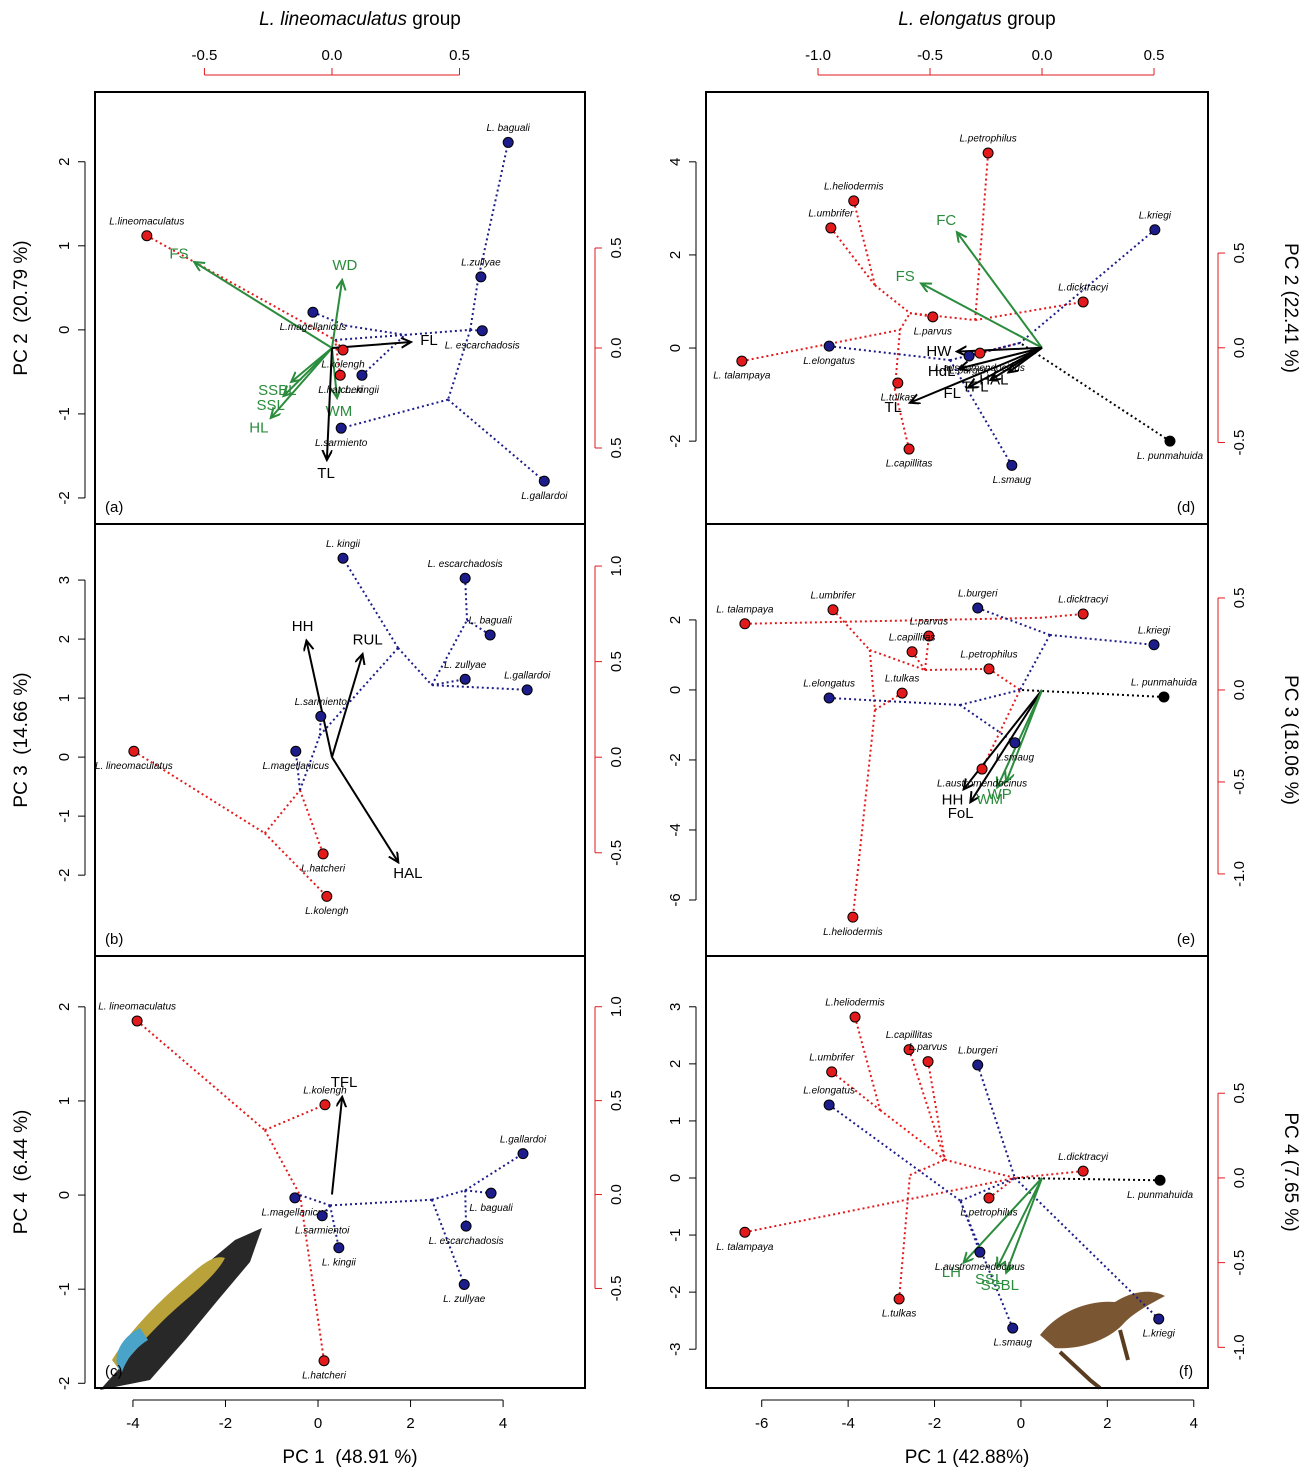 The height and width of the screenshot is (1480, 1314). Describe the element at coordinates (853, 187) in the screenshot. I see `species-label: L.heliodermis` at that location.